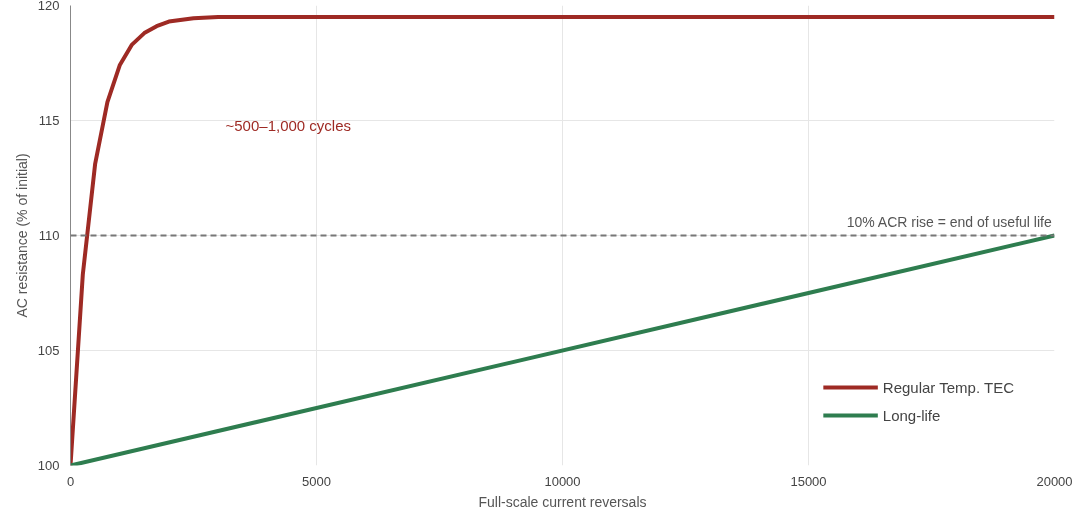 This screenshot has height=512, width=1084. I want to click on x-tick-label: 0, so click(70, 481).